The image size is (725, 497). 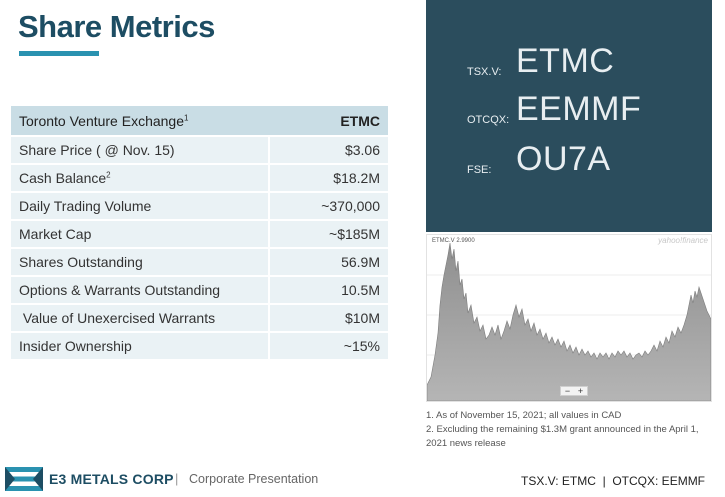 What do you see at coordinates (328, 121) in the screenshot?
I see `table-header-value: ETMC` at bounding box center [328, 121].